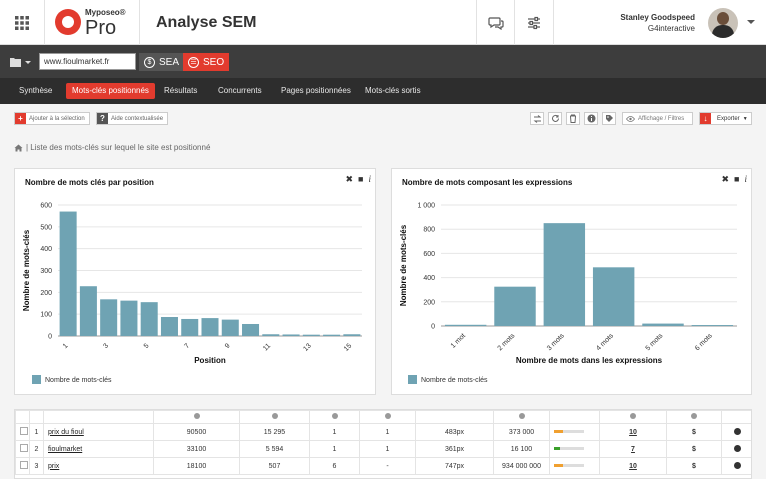 This screenshot has width=766, height=479. What do you see at coordinates (21, 62) in the screenshot?
I see `folder-menu-button` at bounding box center [21, 62].